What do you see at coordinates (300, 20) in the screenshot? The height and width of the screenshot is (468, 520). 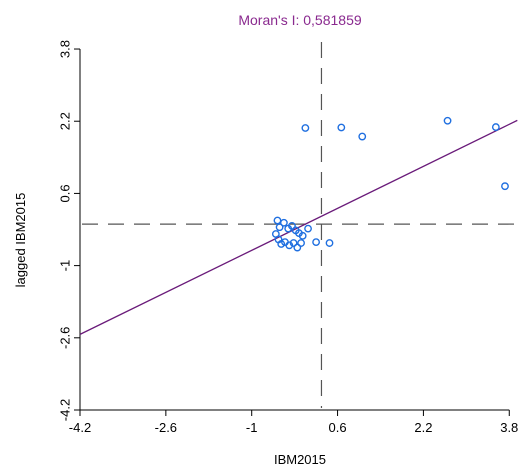 I see `chart-title: Moran's I: 0,581859` at bounding box center [300, 20].